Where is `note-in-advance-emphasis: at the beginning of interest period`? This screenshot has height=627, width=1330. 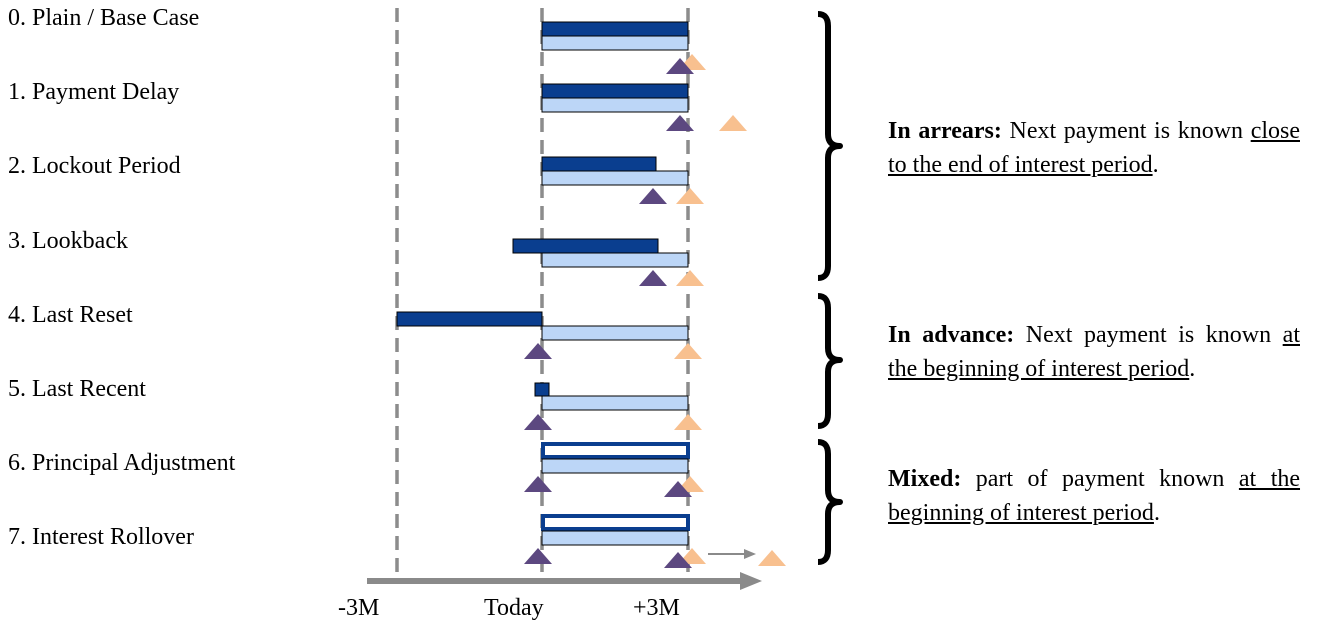 note-in-advance-emphasis: at the beginning of interest period is located at coordinates (1094, 352).